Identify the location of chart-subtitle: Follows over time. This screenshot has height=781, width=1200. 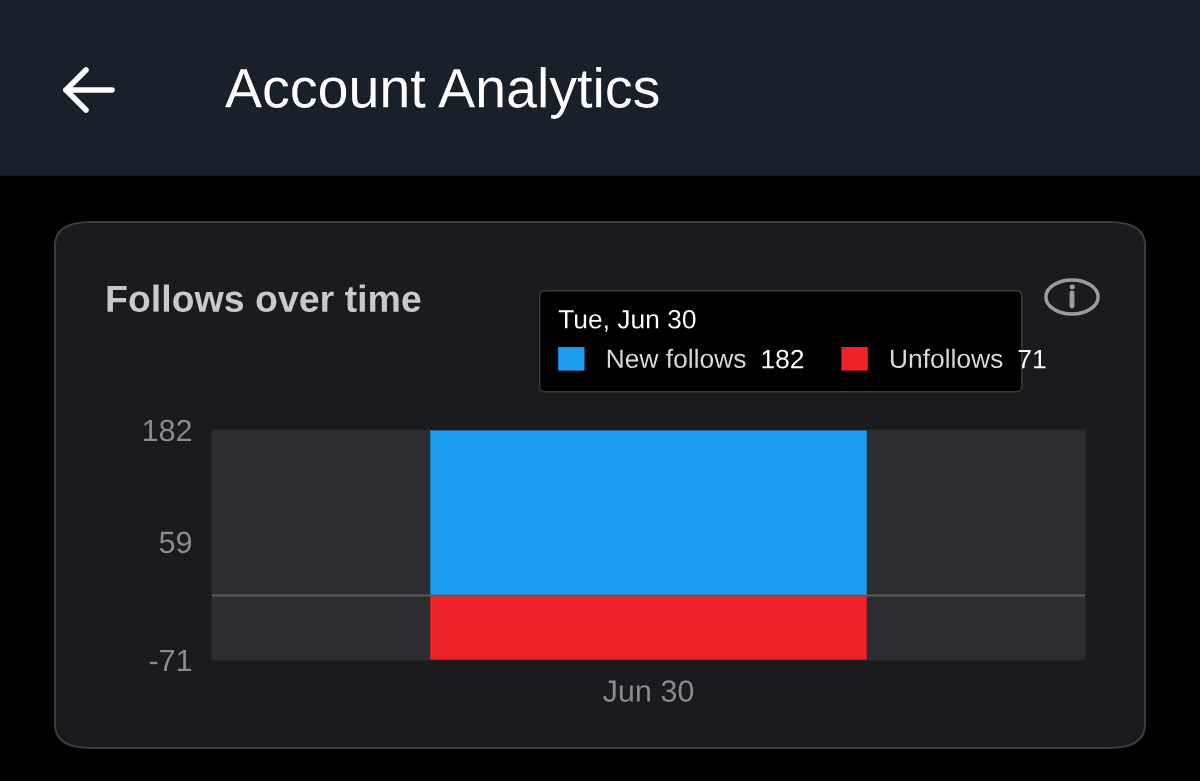
(264, 298).